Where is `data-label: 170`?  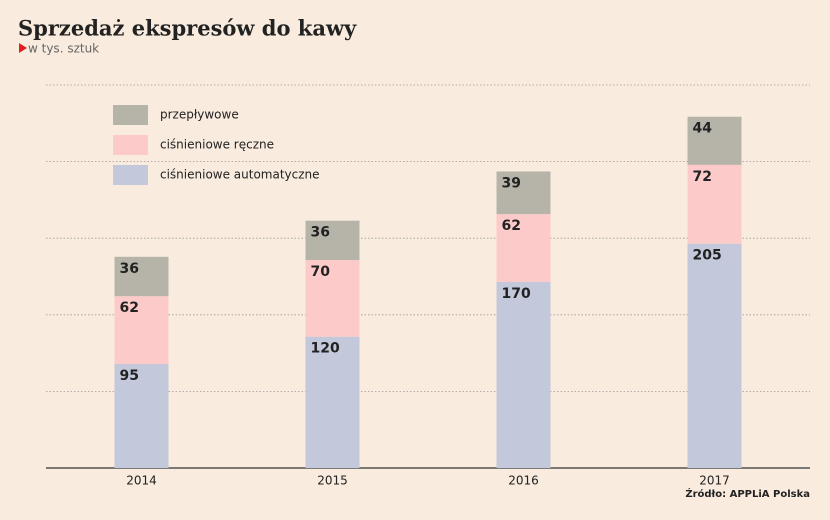 data-label: 170 is located at coordinates (516, 294).